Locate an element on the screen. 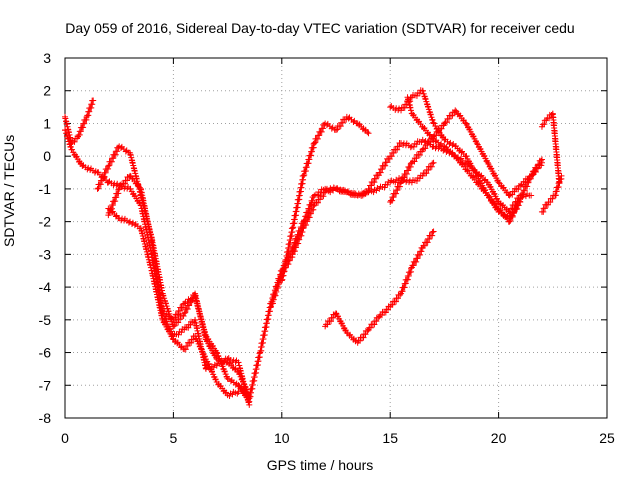 The height and width of the screenshot is (480, 640). x-tick-label: 25 is located at coordinates (607, 438).